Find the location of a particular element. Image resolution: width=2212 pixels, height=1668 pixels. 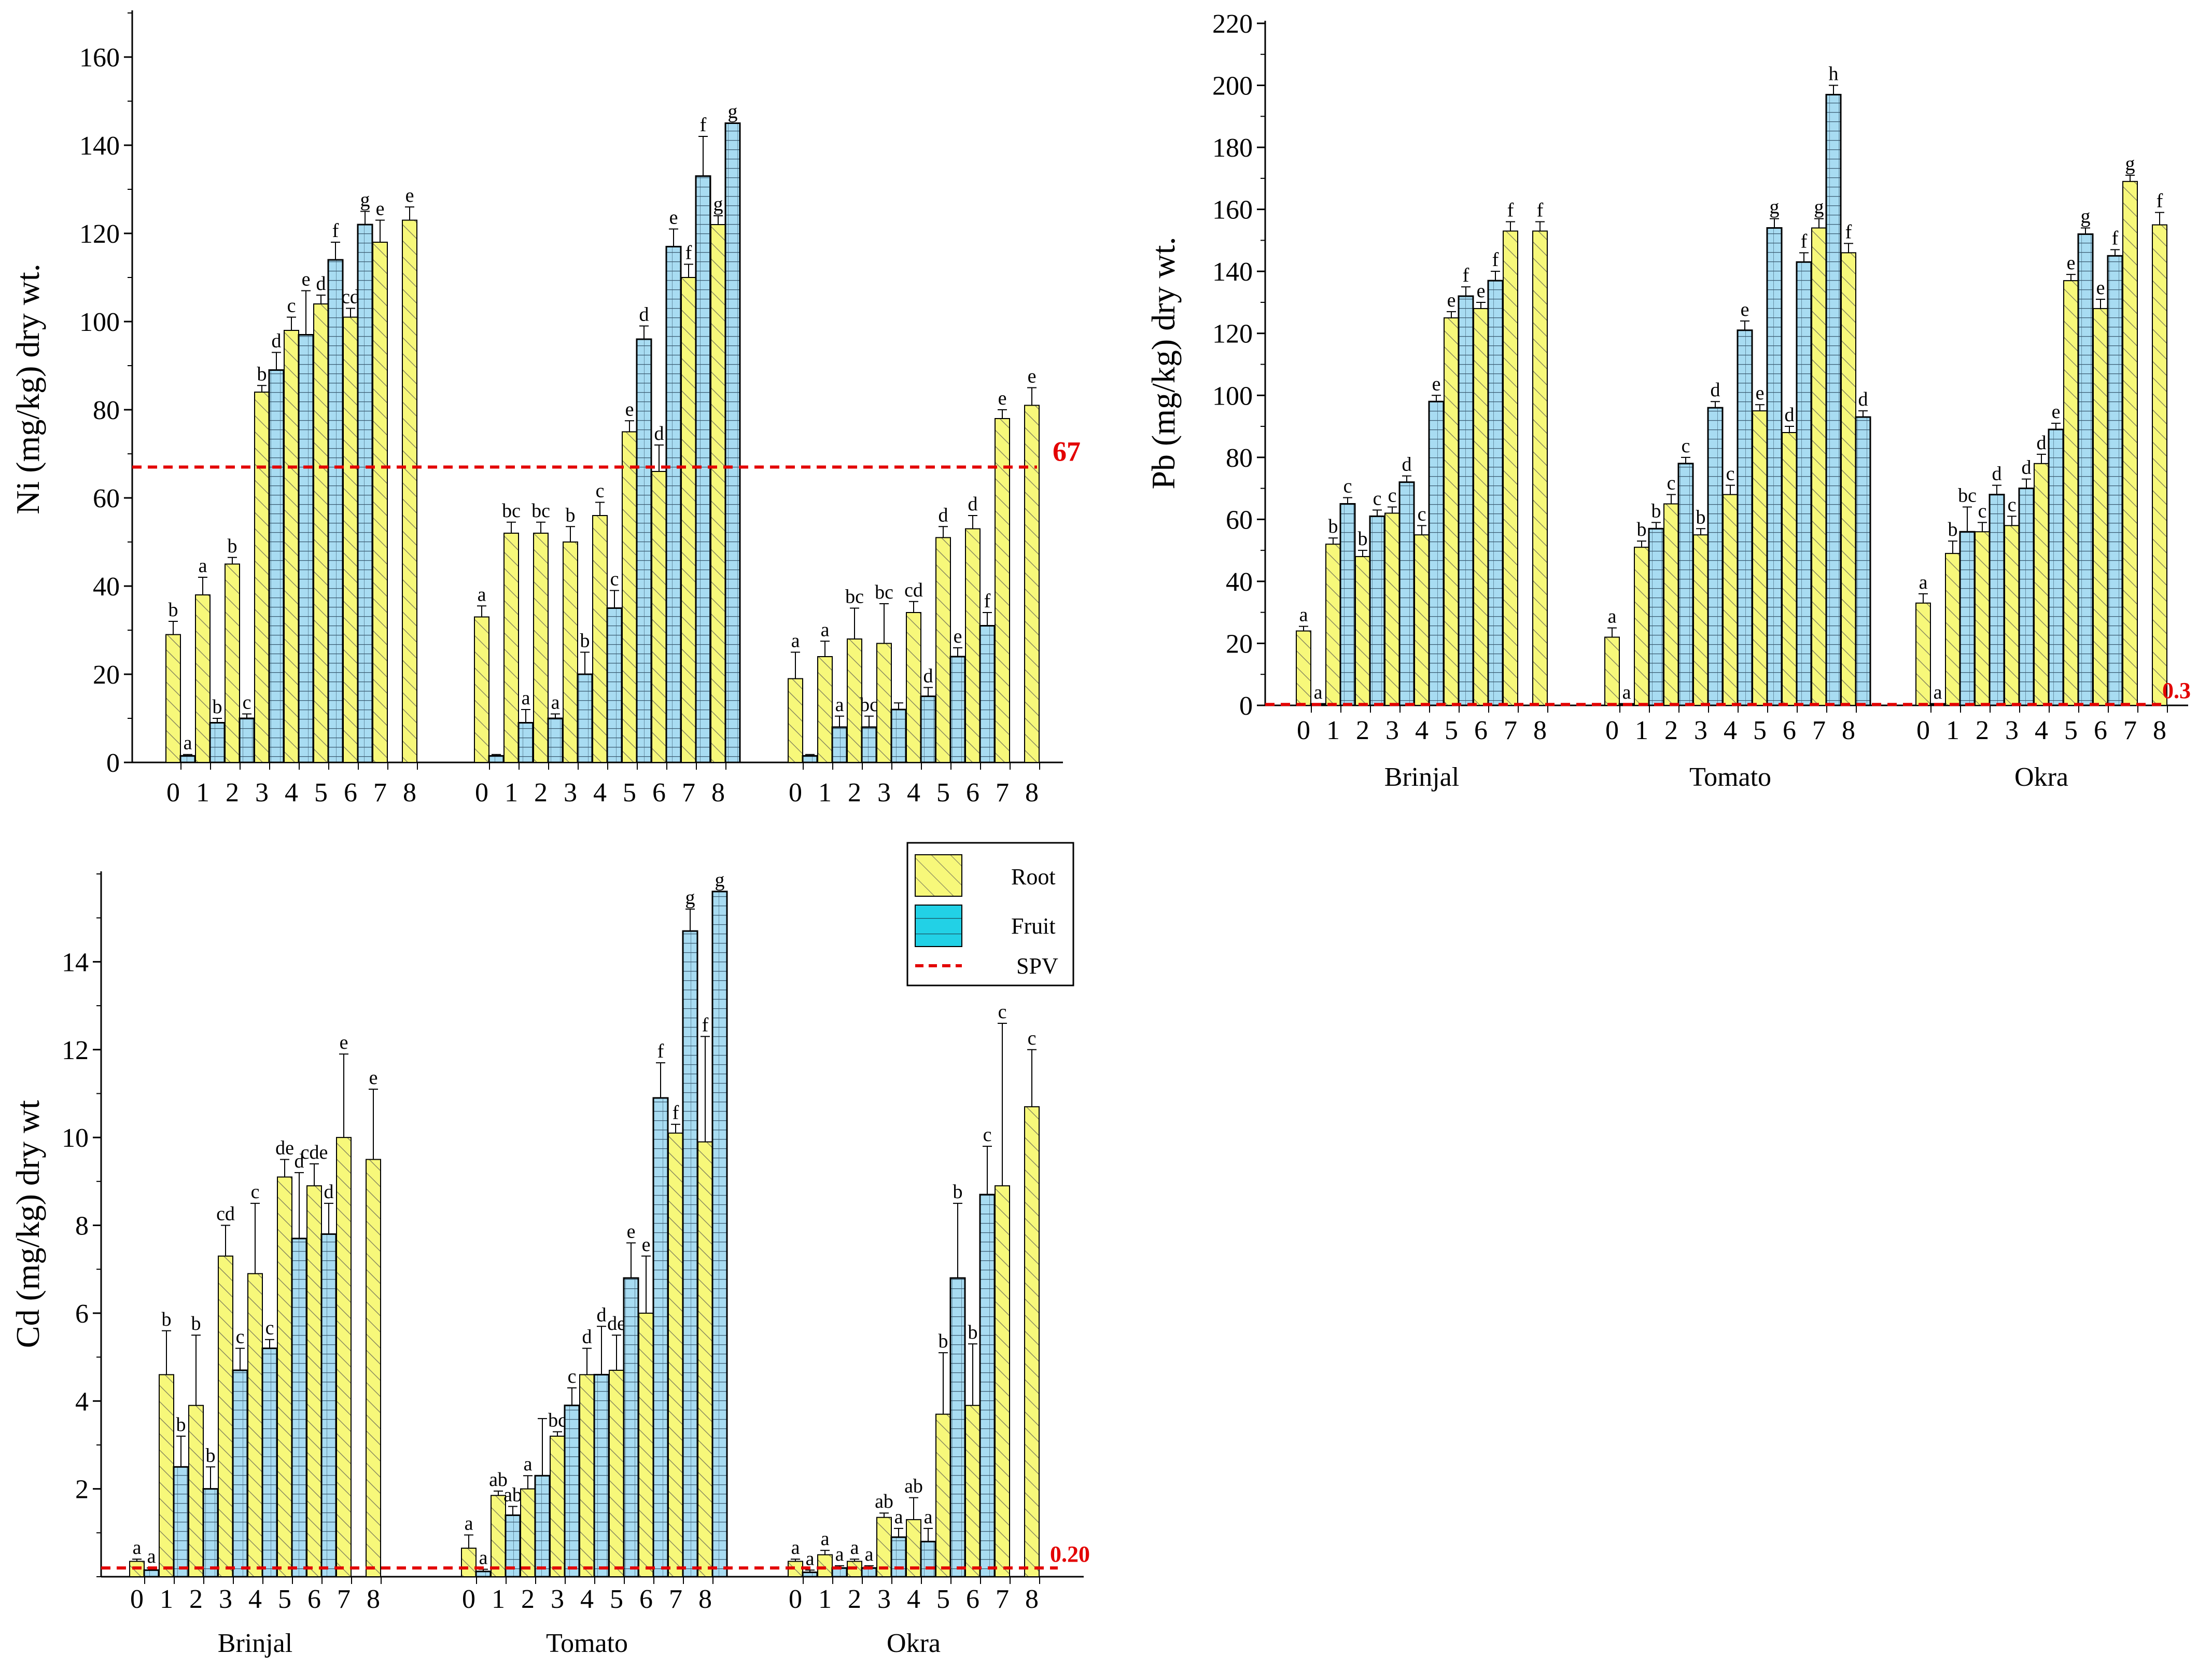

y-tick-label: 20 is located at coordinates (106, 675).